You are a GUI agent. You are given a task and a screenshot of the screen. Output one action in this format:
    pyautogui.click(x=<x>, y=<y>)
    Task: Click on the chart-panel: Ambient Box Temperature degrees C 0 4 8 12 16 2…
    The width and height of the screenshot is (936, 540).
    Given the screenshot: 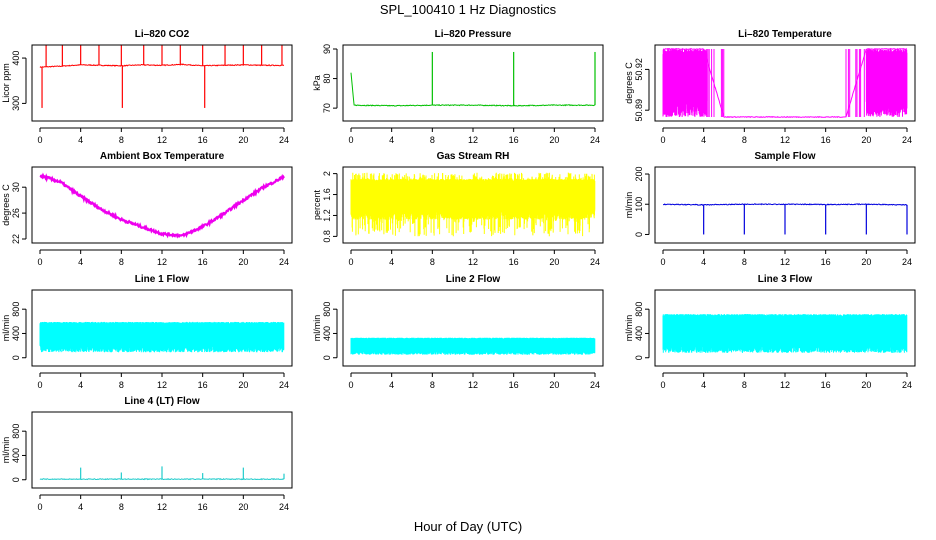 What is the action you would take?
    pyautogui.click(x=147, y=209)
    